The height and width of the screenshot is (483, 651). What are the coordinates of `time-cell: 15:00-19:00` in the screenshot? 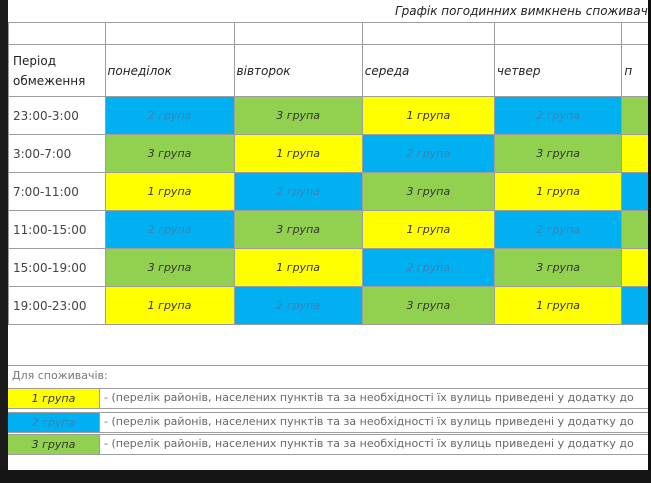 It's located at (57, 267).